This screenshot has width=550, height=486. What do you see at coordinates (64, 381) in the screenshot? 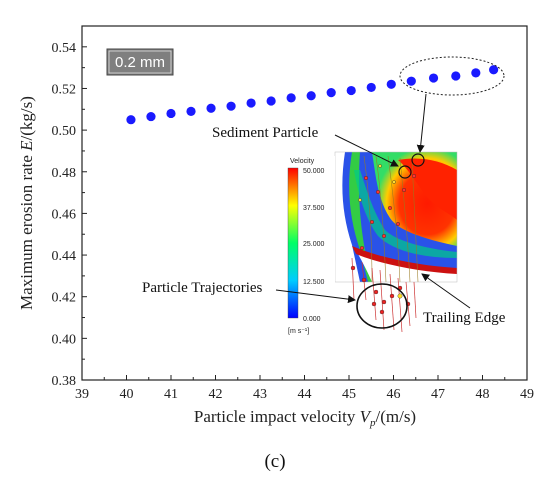
I see `y-tick-label: 0.38` at bounding box center [64, 381].